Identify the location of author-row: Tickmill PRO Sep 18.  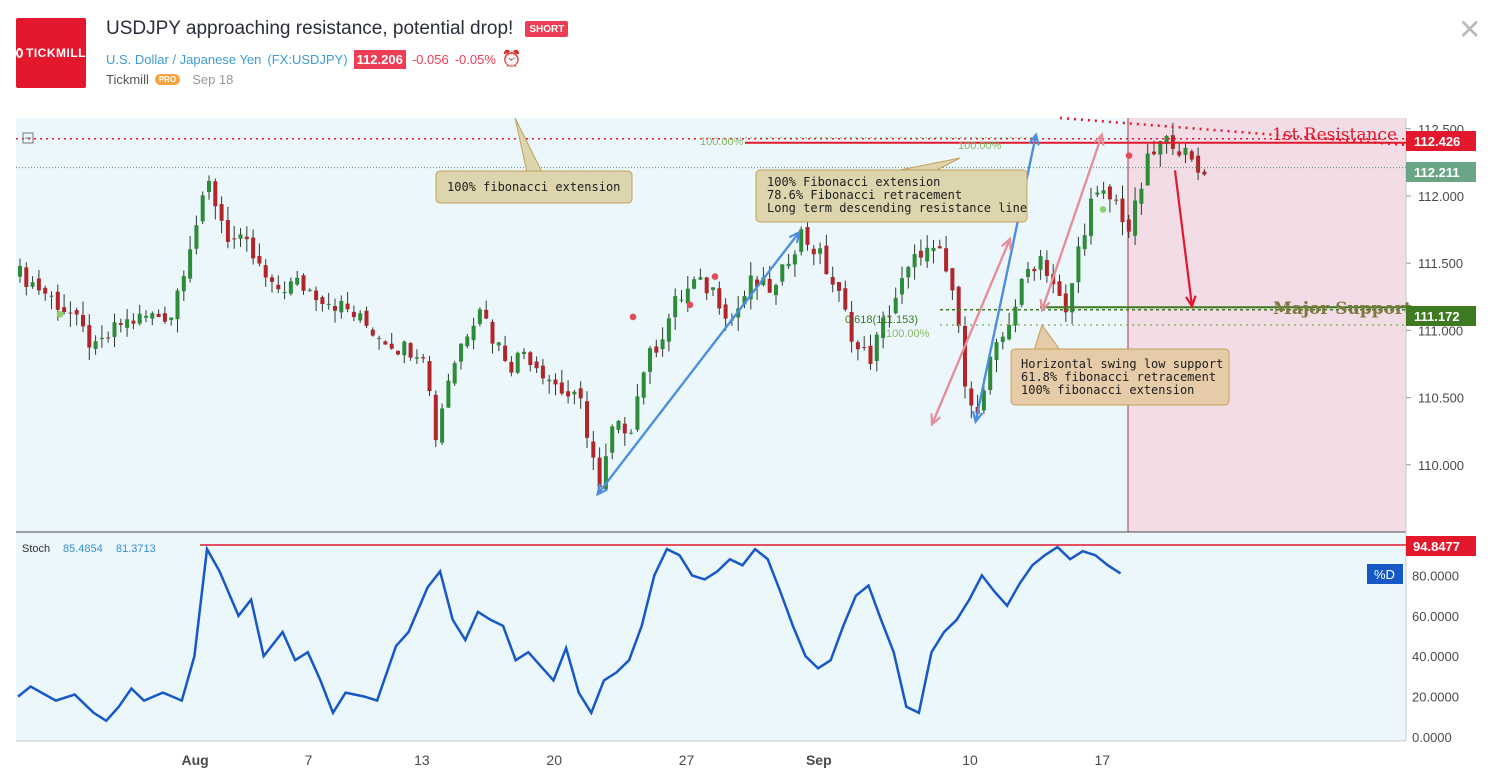
(169, 79).